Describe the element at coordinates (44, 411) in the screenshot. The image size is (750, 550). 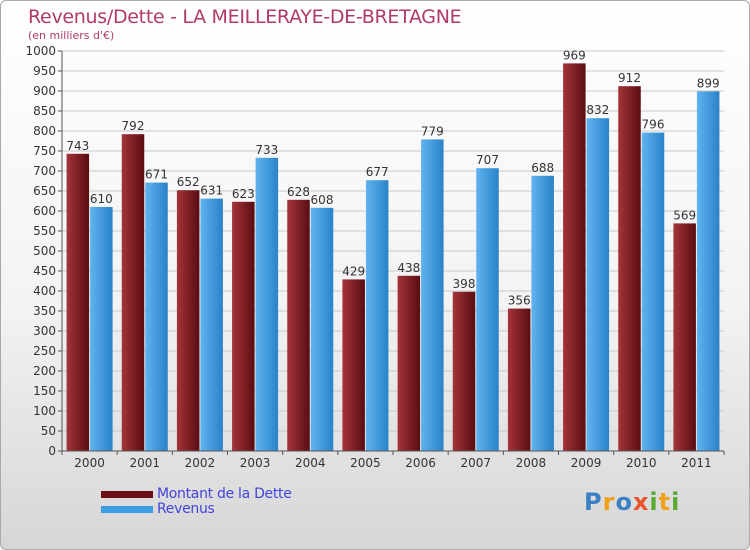
I see `y-tick-label: 100` at that location.